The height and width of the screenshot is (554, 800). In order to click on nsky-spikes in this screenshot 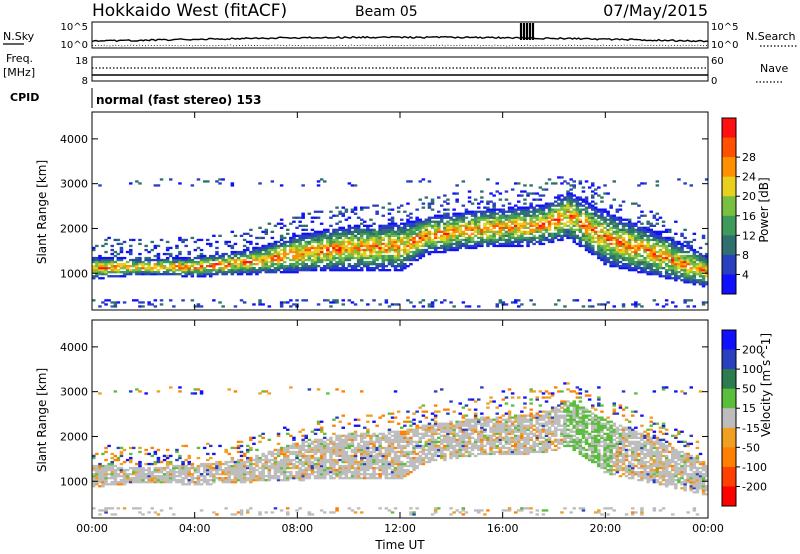, I will do `click(527, 31)`.